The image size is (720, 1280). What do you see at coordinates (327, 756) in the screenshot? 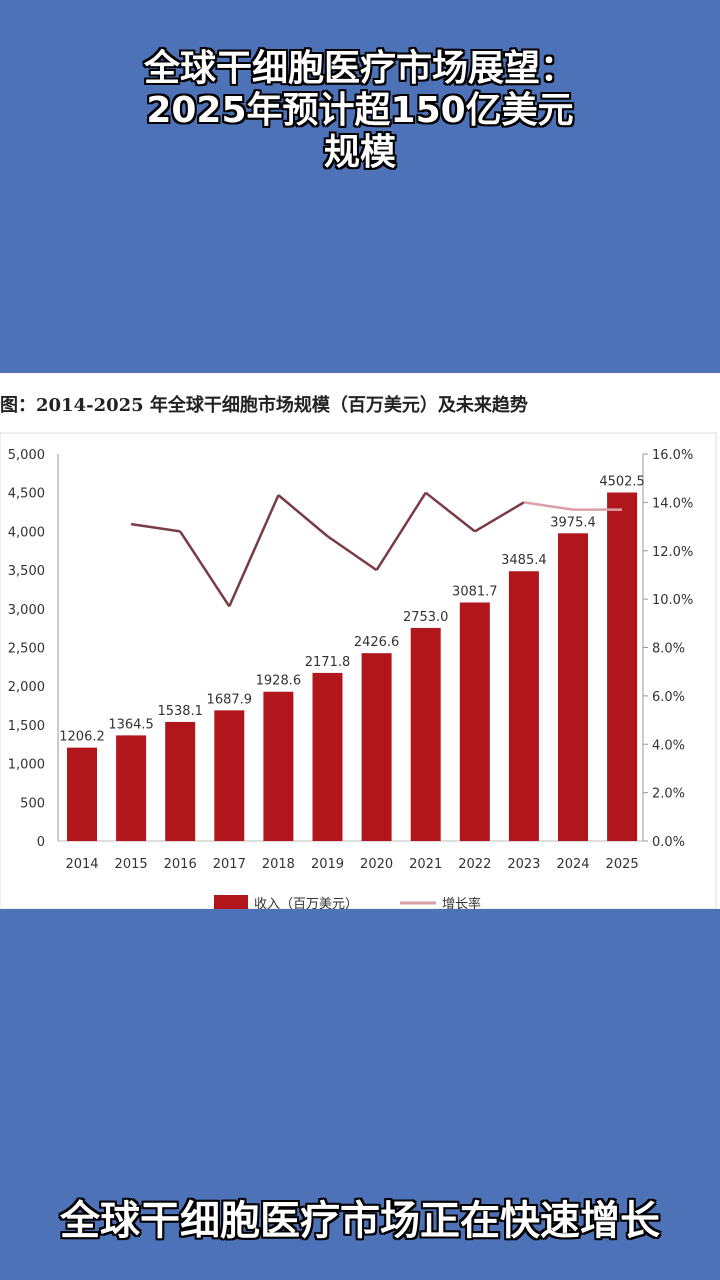
I see `bar-2019` at bounding box center [327, 756].